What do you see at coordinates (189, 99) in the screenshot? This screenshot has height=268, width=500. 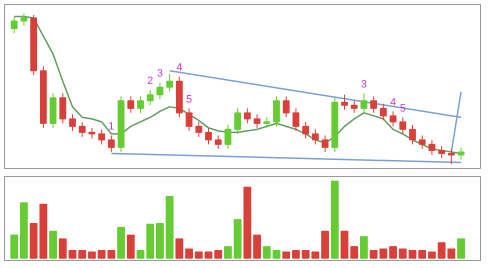 I see `text: 5` at bounding box center [189, 99].